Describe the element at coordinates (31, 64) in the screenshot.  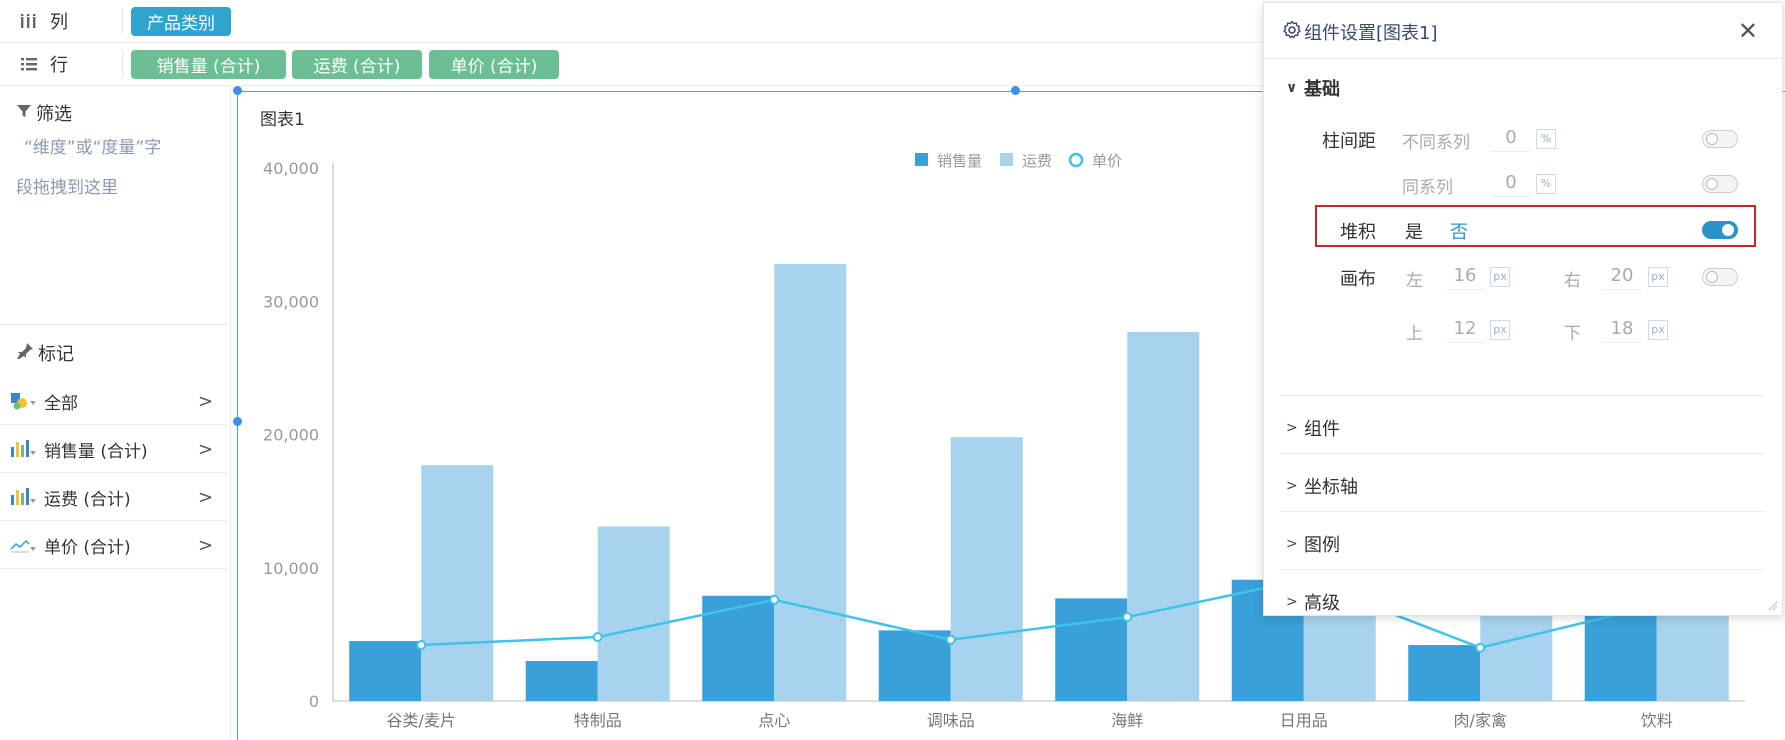
I see `rows-icon` at that location.